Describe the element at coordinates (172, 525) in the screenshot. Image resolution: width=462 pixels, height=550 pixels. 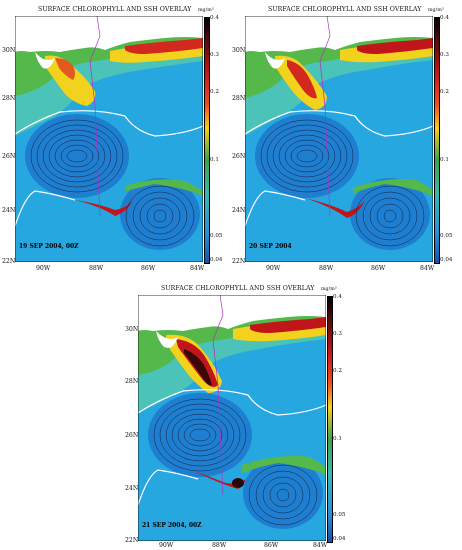
I see `date-stamp: 21 SEP 2004, 00Z` at that location.